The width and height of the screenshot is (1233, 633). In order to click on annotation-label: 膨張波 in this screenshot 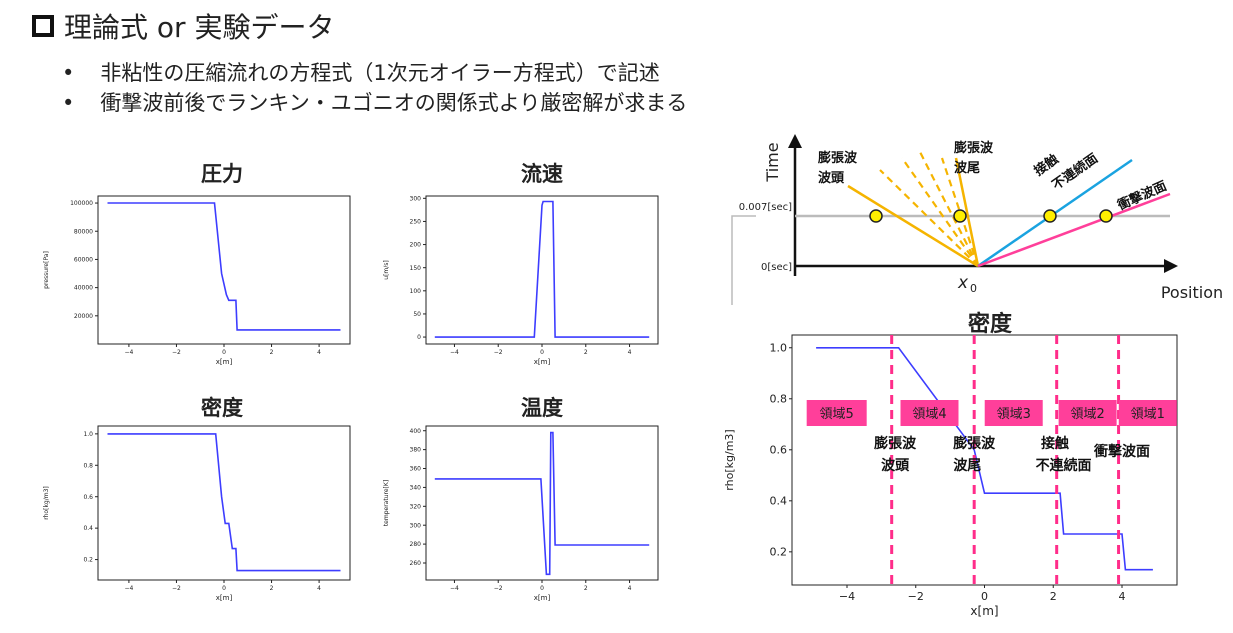, I will do `click(974, 443)`.